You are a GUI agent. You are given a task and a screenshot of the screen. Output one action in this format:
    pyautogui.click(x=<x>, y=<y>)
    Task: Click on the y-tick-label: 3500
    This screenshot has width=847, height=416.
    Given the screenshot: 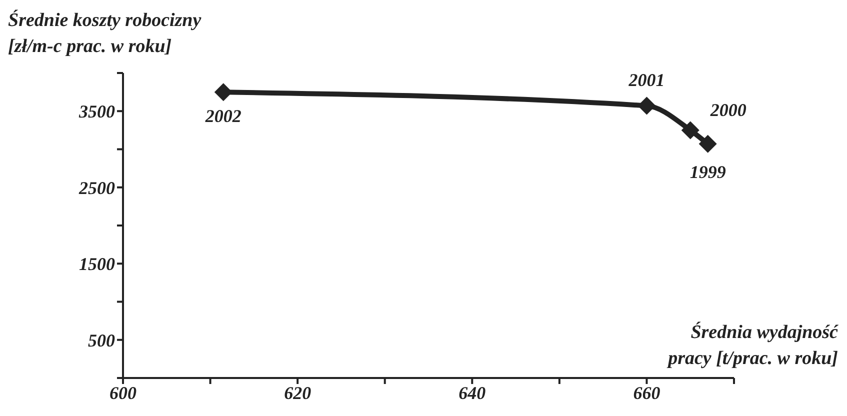 What is the action you would take?
    pyautogui.click(x=96, y=112)
    